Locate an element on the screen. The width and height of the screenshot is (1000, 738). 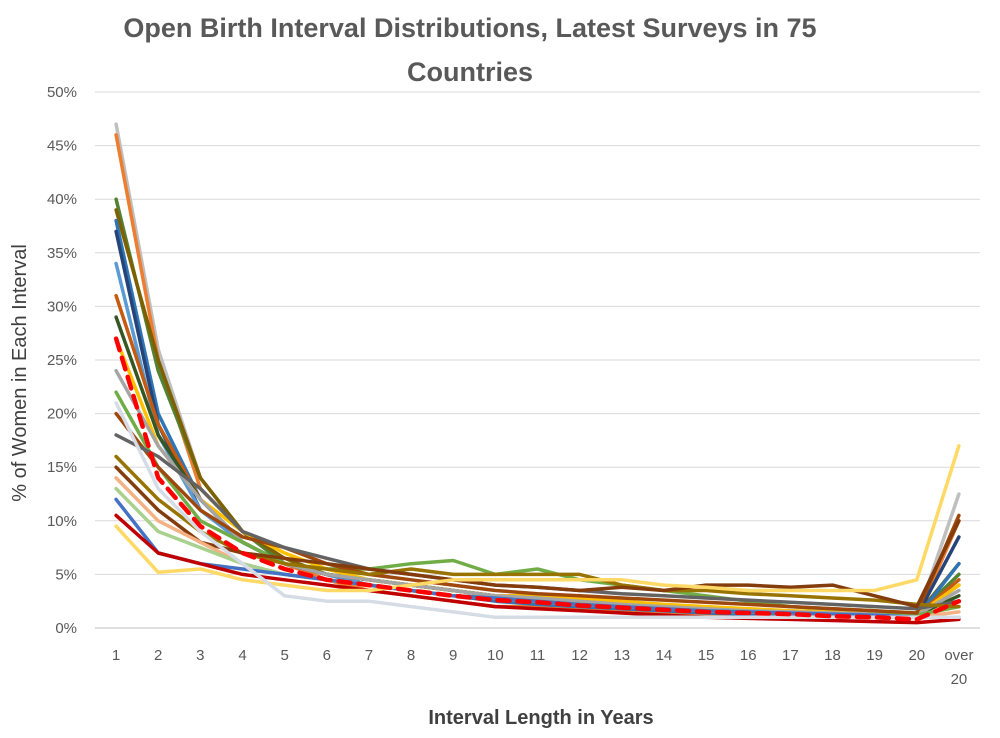
x-tick-label: 15 is located at coordinates (706, 655).